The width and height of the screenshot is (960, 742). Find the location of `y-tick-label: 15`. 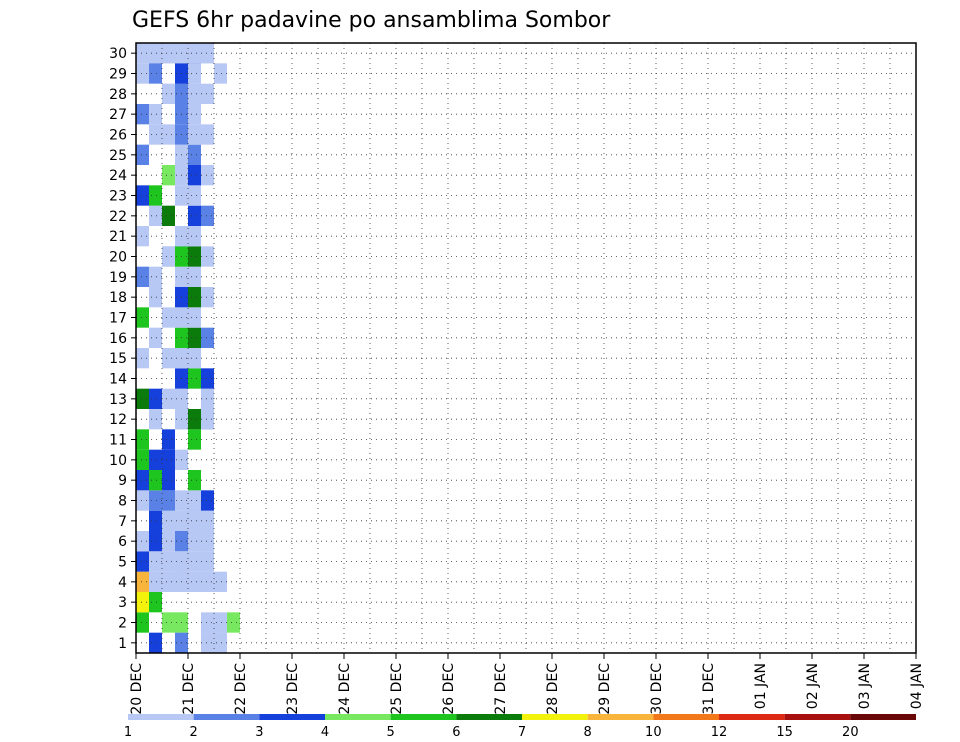

y-tick-label: 15 is located at coordinates (118, 359).